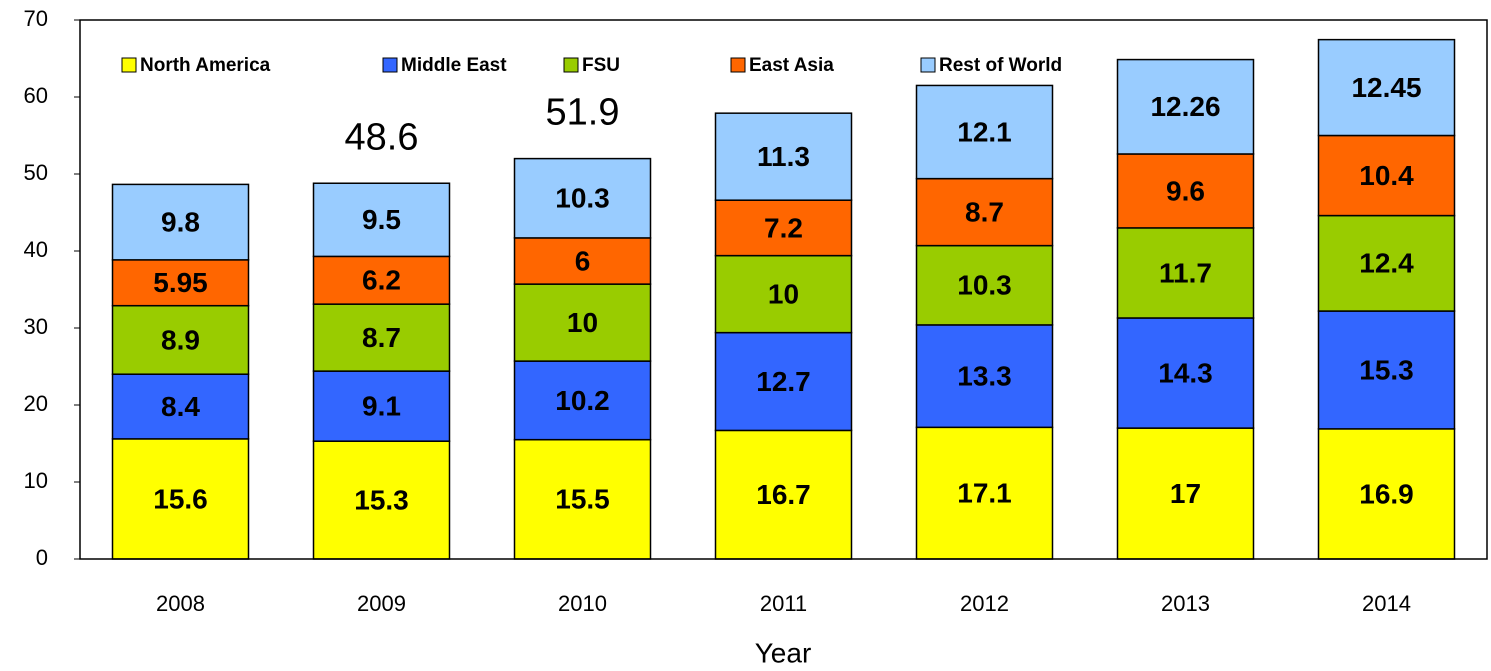  Describe the element at coordinates (381, 406) in the screenshot. I see `data-label: 9.1` at that location.